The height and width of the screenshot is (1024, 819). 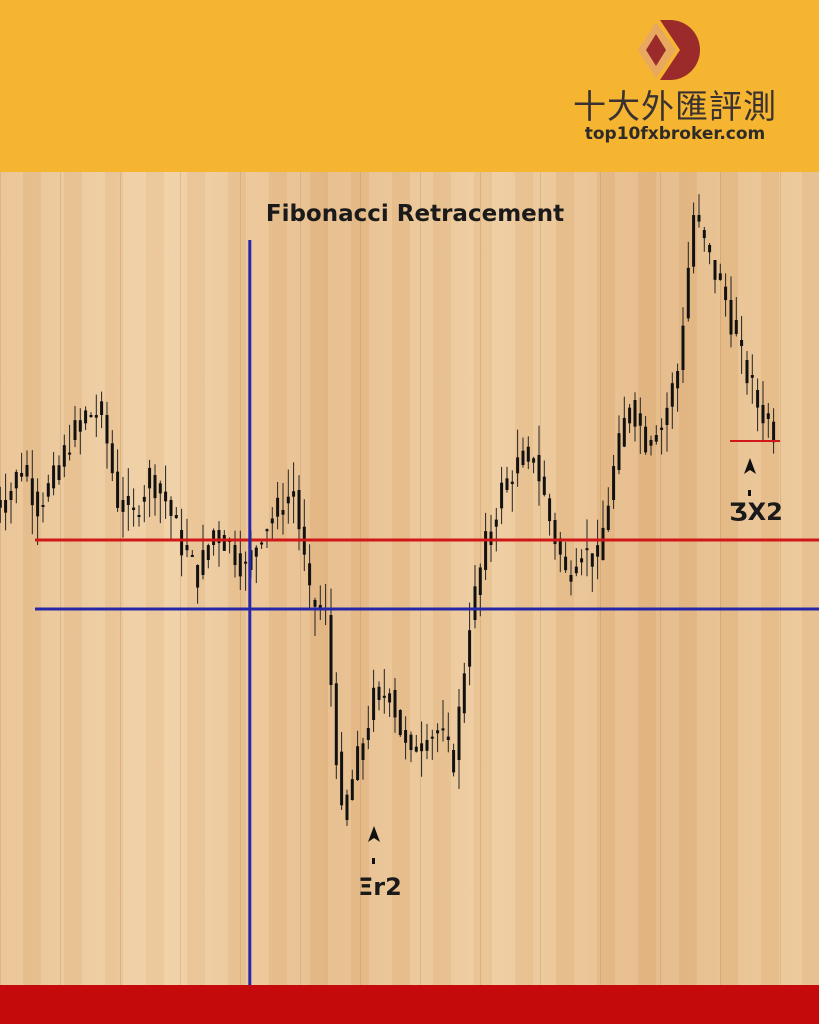 I want to click on annotation-label: Ξr2, so click(x=380, y=887).